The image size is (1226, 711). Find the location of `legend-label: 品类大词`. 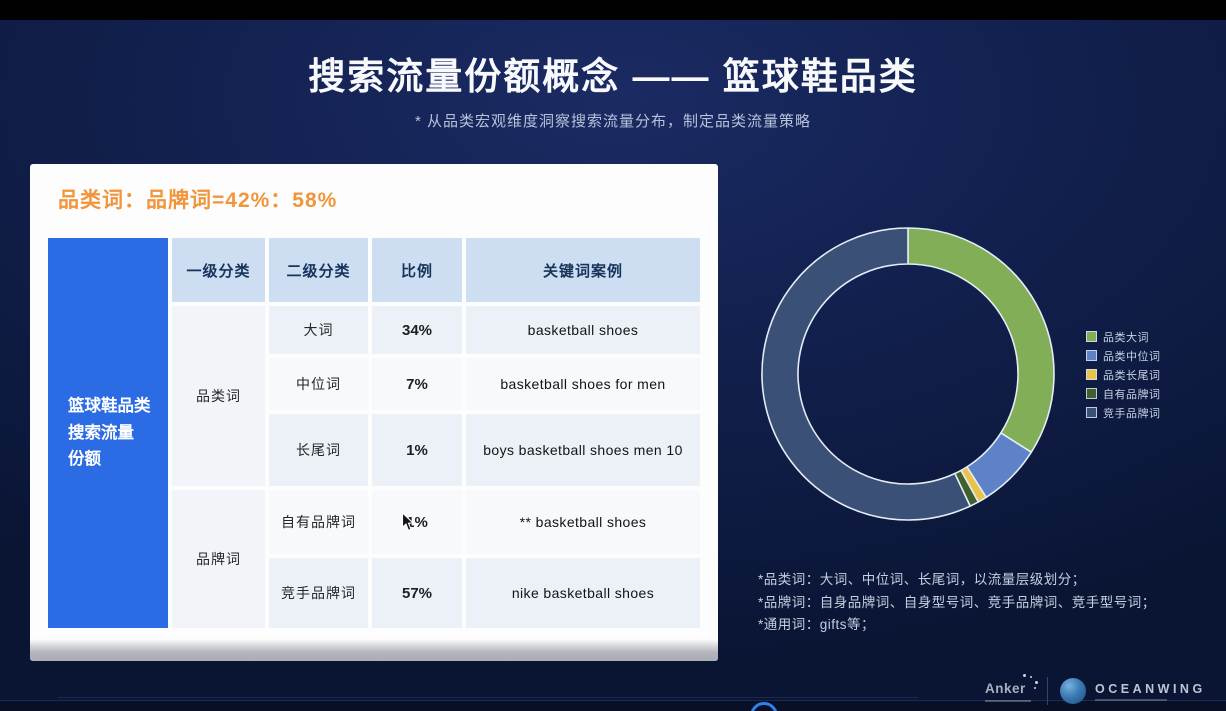

legend-label: 品类大词 is located at coordinates (1126, 337).